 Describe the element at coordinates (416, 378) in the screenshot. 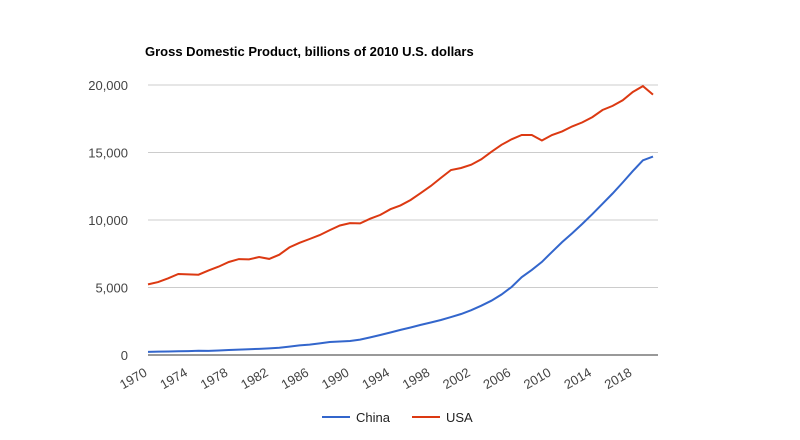

I see `x-tick-label: 1998` at that location.